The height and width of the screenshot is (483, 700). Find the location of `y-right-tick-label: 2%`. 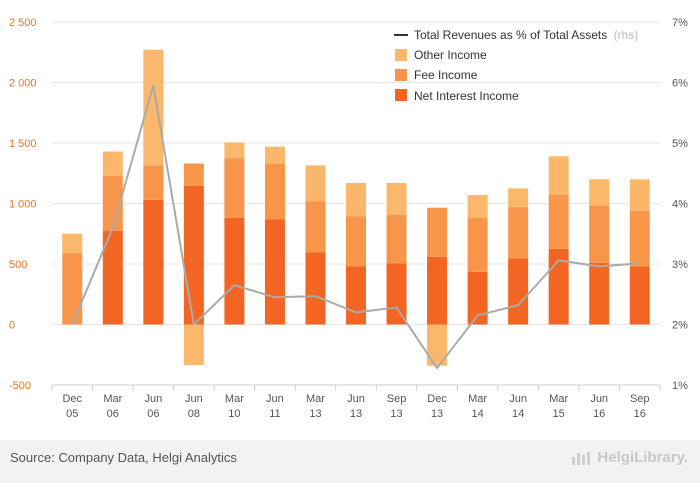

y-right-tick-label: 2% is located at coordinates (680, 326).